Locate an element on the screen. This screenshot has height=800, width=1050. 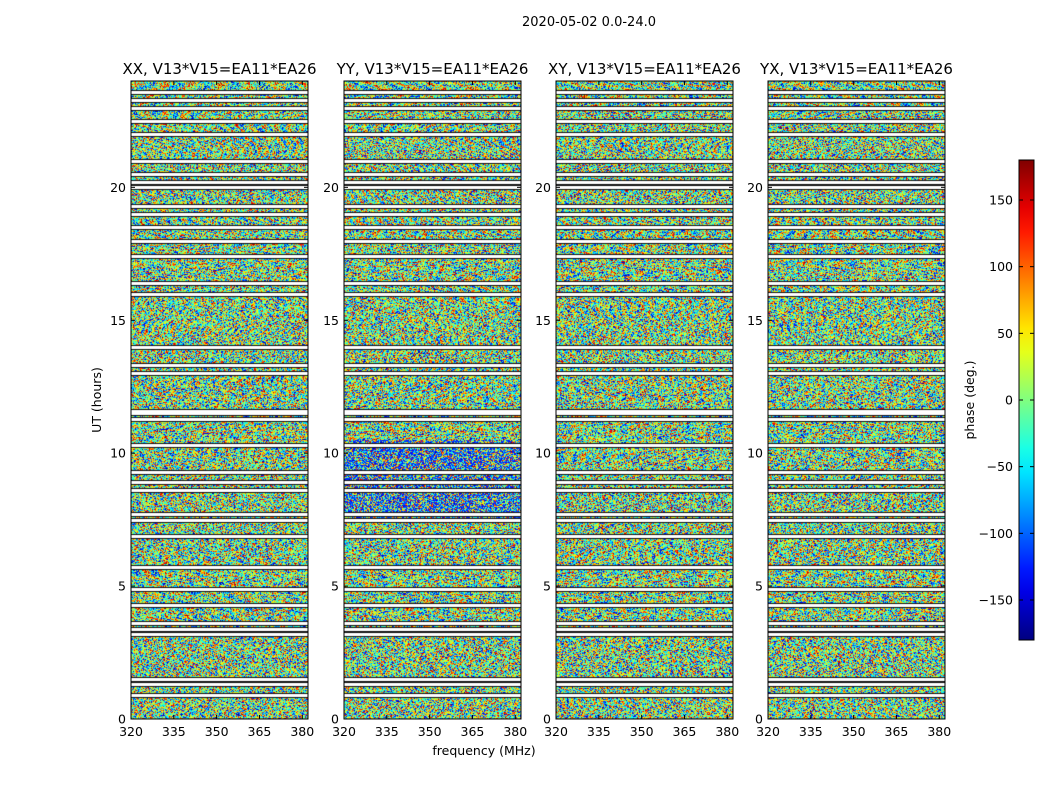
colorbar-tick-label: −150 is located at coordinates (996, 600).